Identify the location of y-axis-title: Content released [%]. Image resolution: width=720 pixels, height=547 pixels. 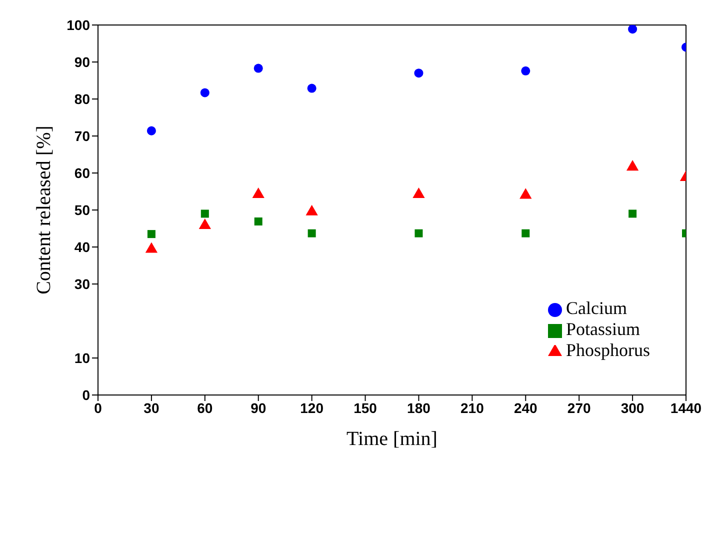
(44, 210).